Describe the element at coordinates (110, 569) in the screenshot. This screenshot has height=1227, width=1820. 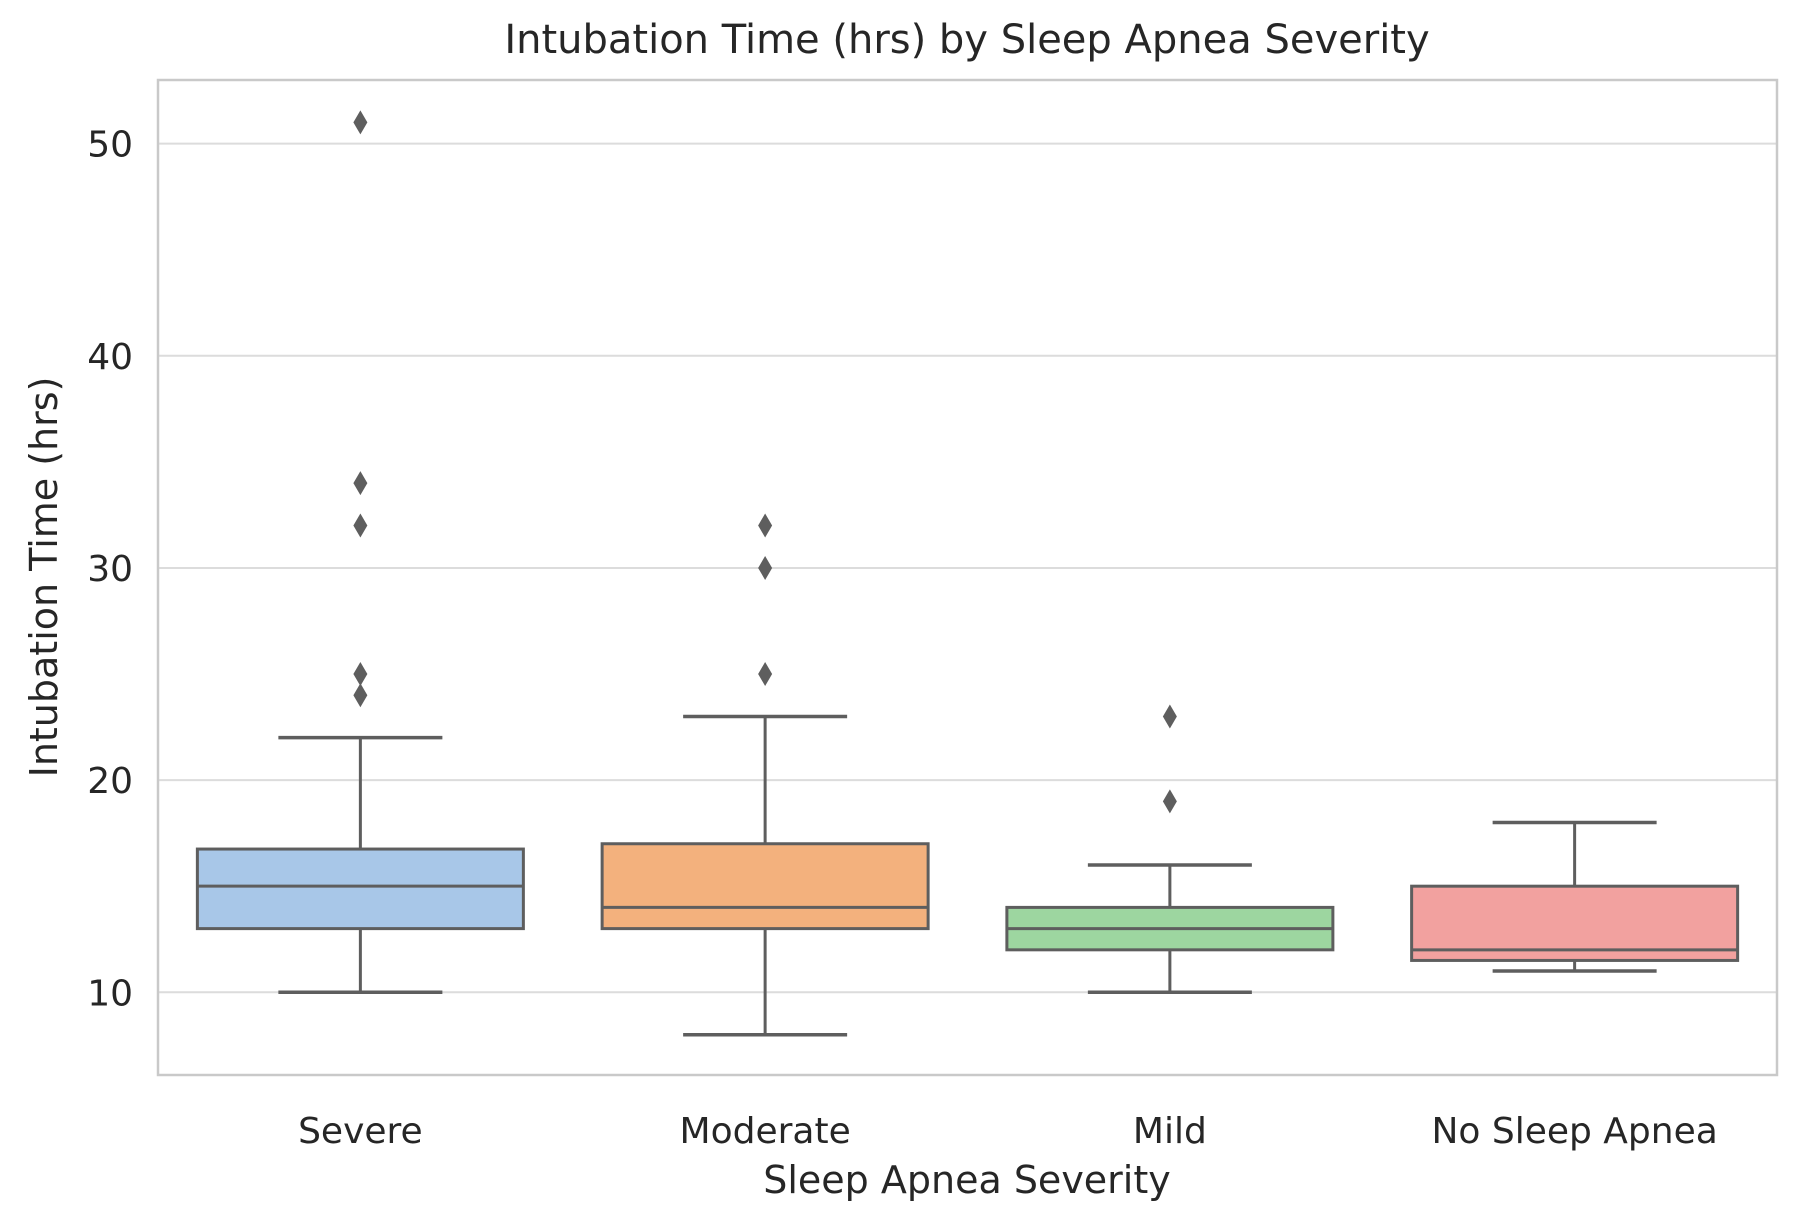
I see `y-tick-label-30: 30` at that location.